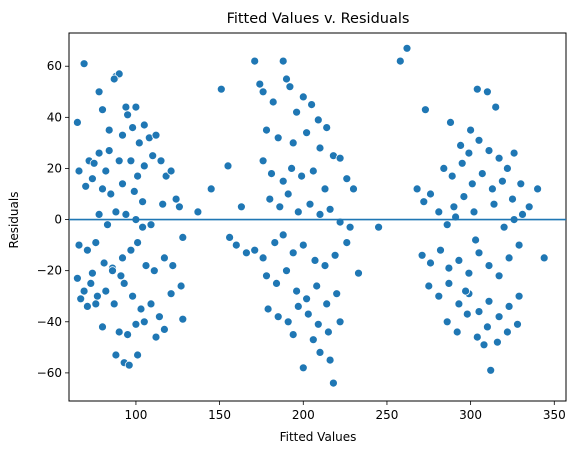  I want to click on y-tick-label: 0, so click(58, 220).